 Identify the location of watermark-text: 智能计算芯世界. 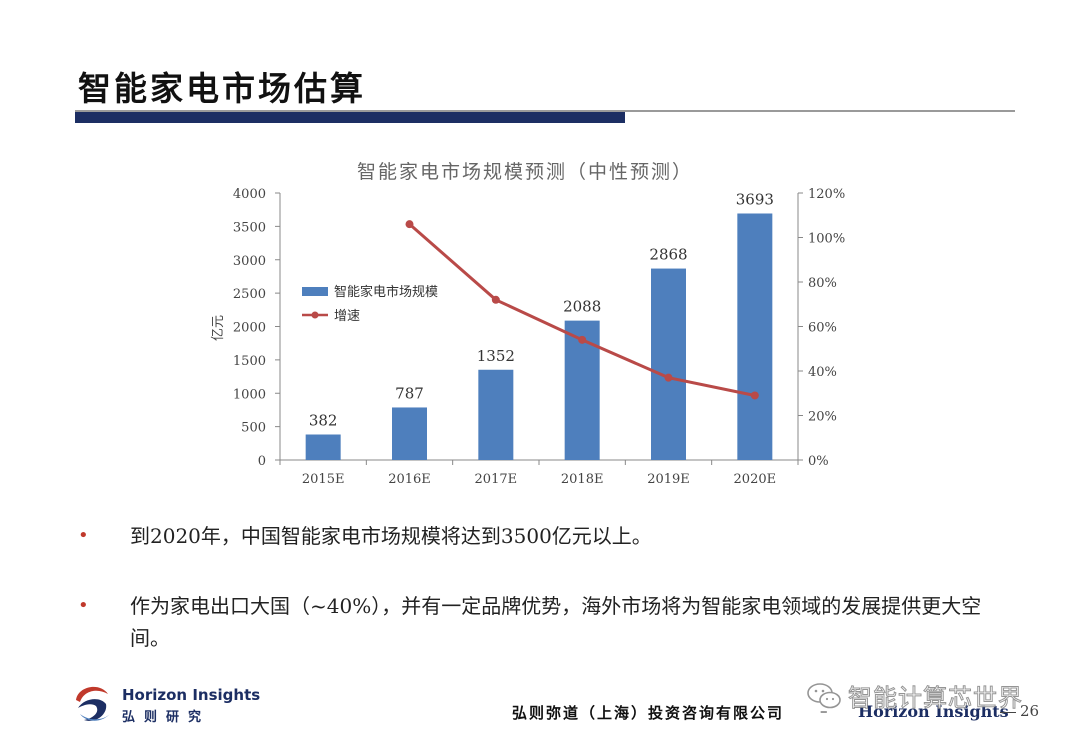
(935, 698).